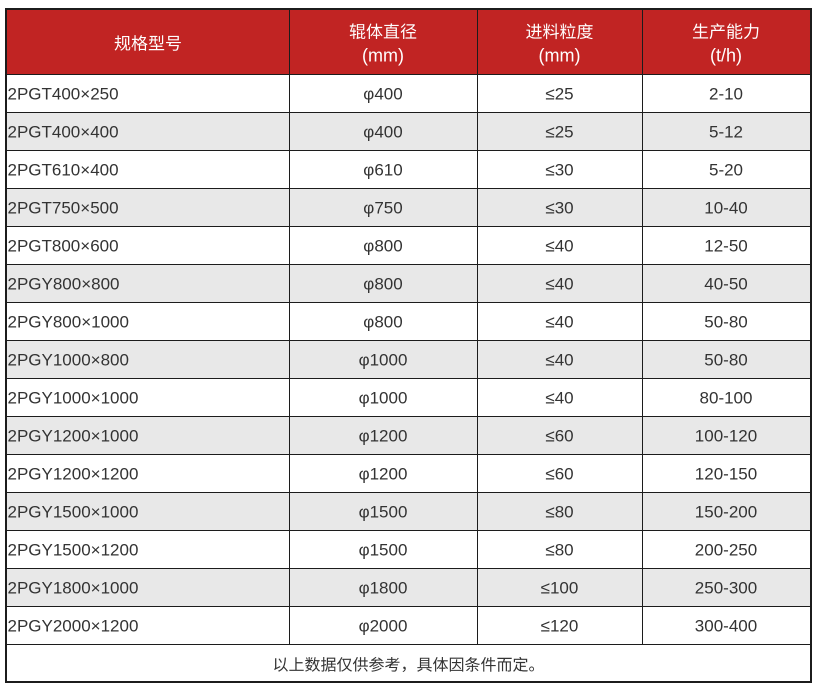  What do you see at coordinates (726, 398) in the screenshot?
I see `svg-text: 80-100` at bounding box center [726, 398].